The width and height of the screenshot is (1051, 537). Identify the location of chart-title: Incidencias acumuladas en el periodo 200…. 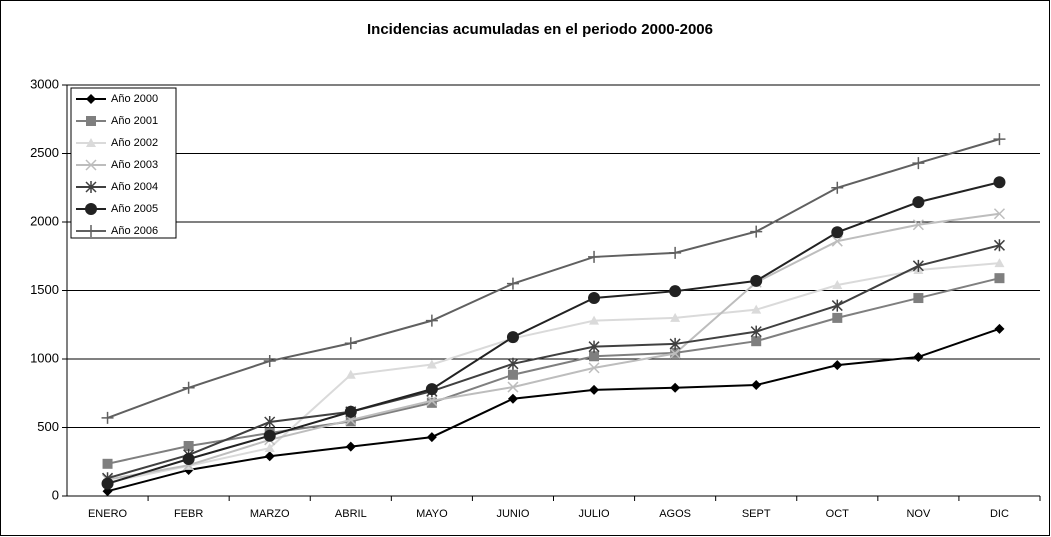
(540, 29).